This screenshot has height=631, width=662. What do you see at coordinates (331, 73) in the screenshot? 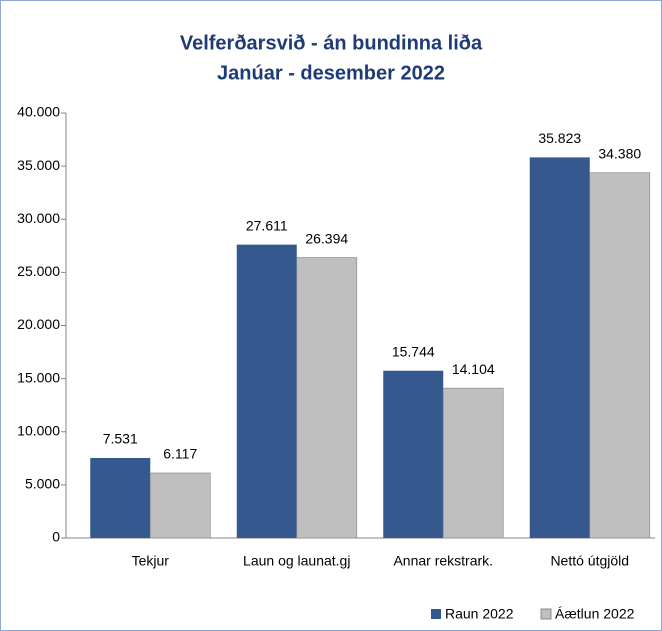
I see `chart-subtitle: Janúar - desember 2022` at bounding box center [331, 73].